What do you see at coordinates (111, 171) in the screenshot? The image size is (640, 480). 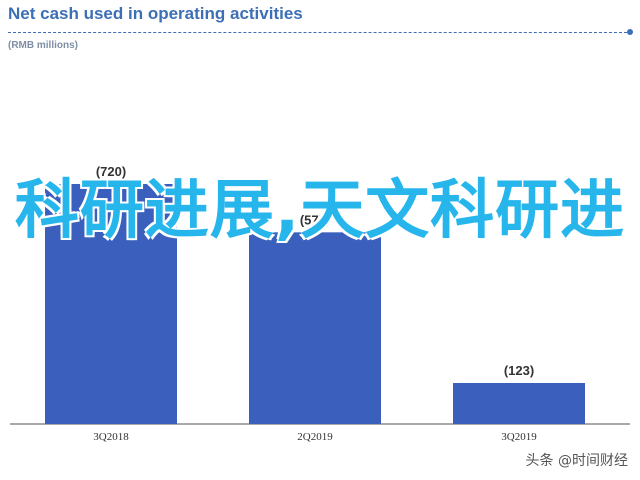 I see `data-label-3Q2018: (720)` at bounding box center [111, 171].